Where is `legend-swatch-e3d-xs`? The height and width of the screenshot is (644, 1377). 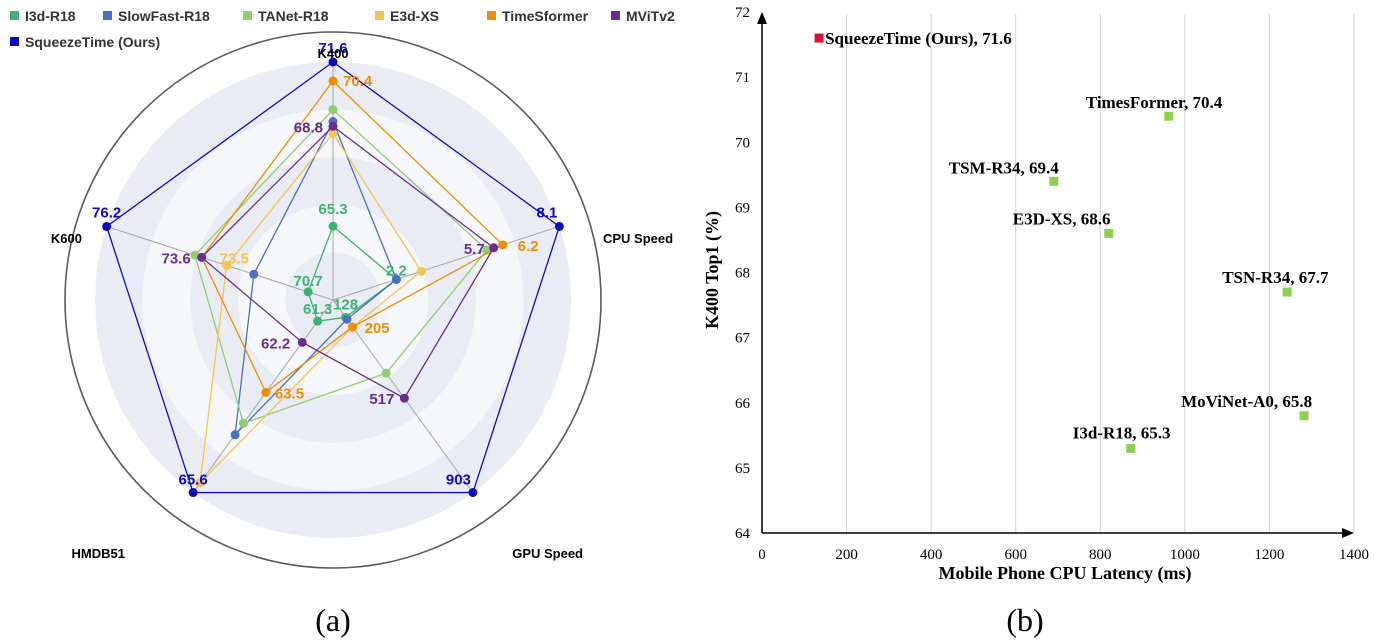
legend-swatch-e3d-xs is located at coordinates (379, 15).